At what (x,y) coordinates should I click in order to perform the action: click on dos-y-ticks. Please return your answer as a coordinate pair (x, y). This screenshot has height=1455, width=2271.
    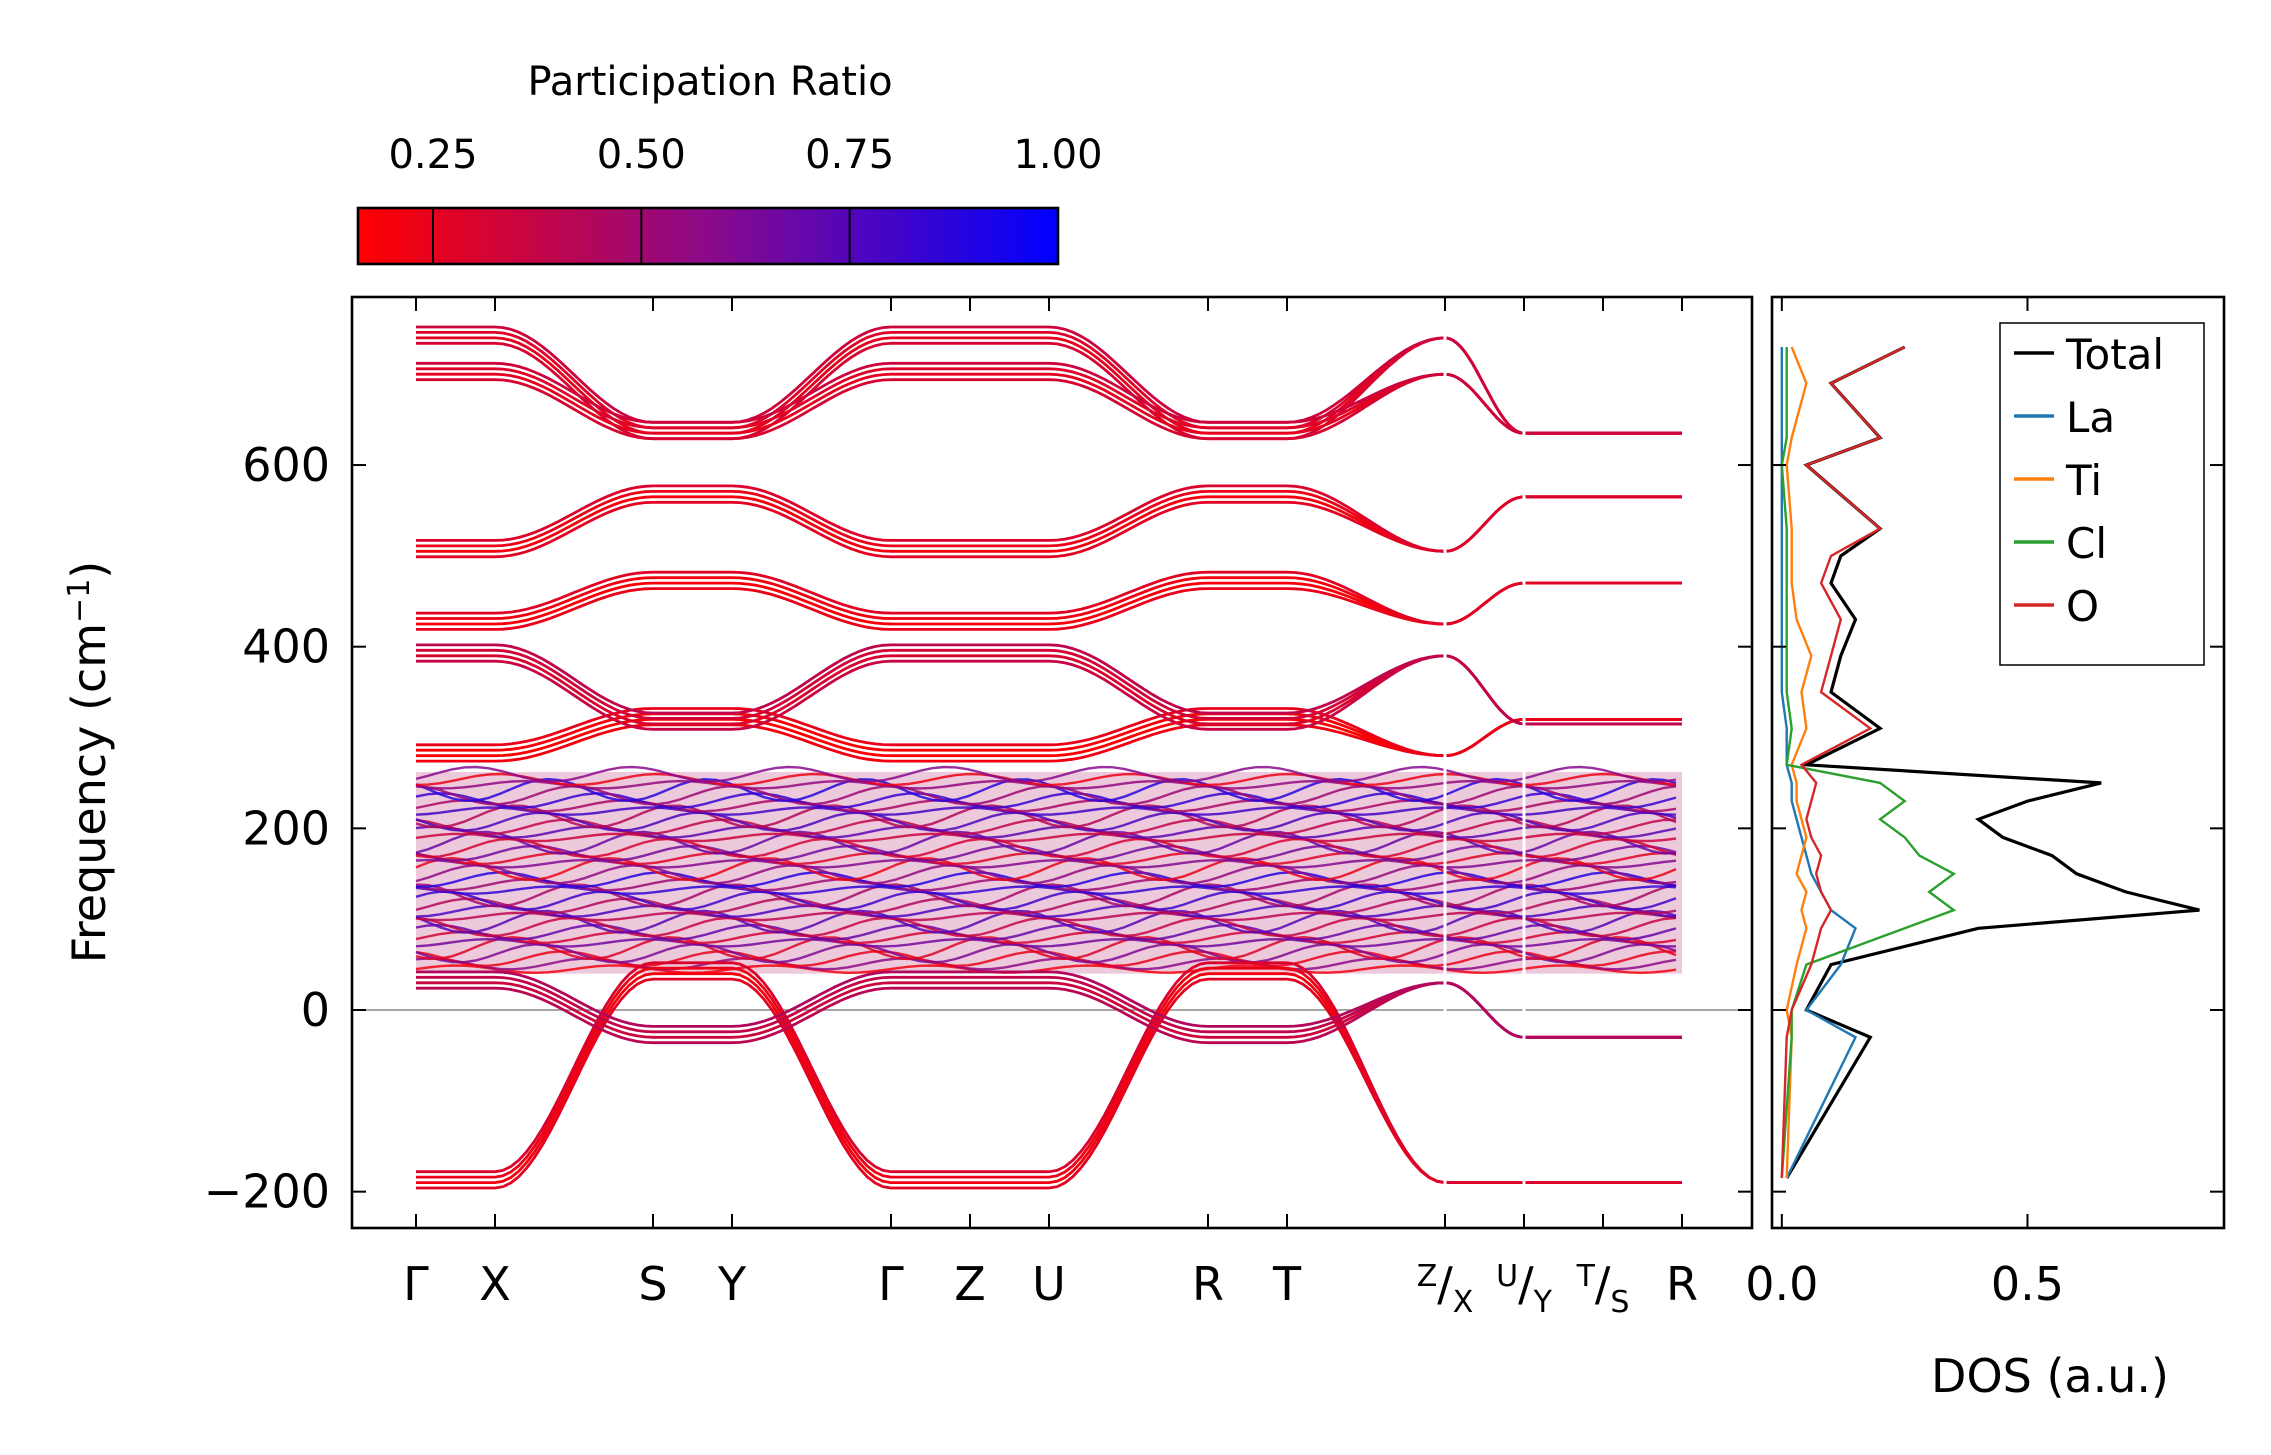
    Looking at the image, I should click on (1998, 828).